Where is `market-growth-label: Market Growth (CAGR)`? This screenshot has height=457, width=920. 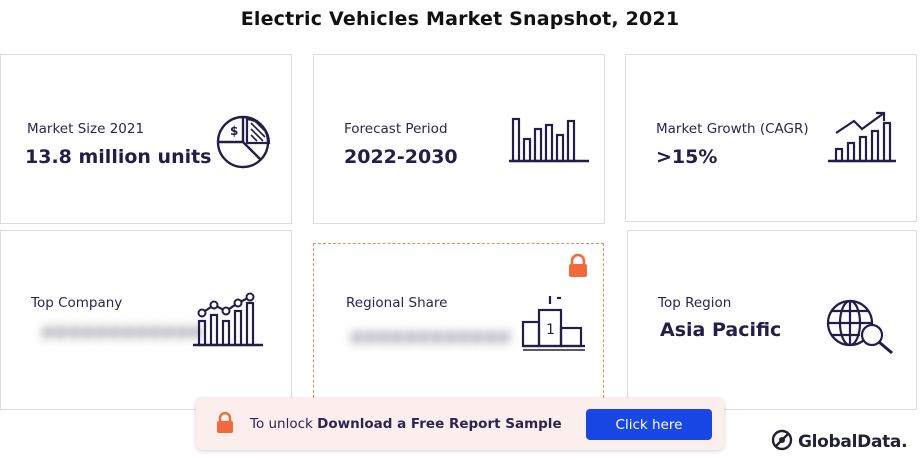 market-growth-label: Market Growth (CAGR) is located at coordinates (732, 129).